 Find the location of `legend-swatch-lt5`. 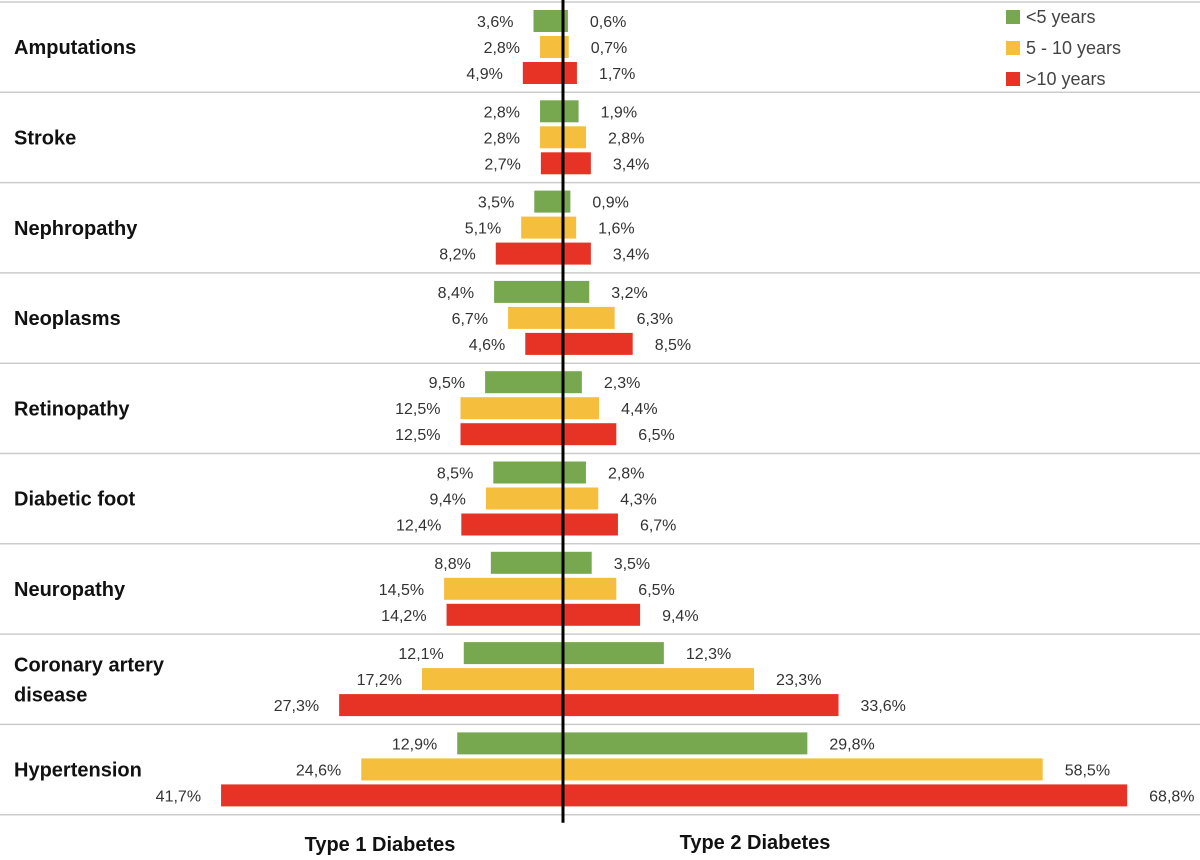

legend-swatch-lt5 is located at coordinates (1013, 17).